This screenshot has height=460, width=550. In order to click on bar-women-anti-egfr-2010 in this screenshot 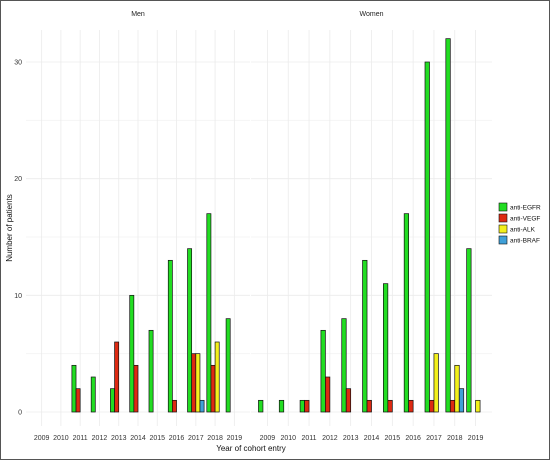, I will do `click(281, 406)`.